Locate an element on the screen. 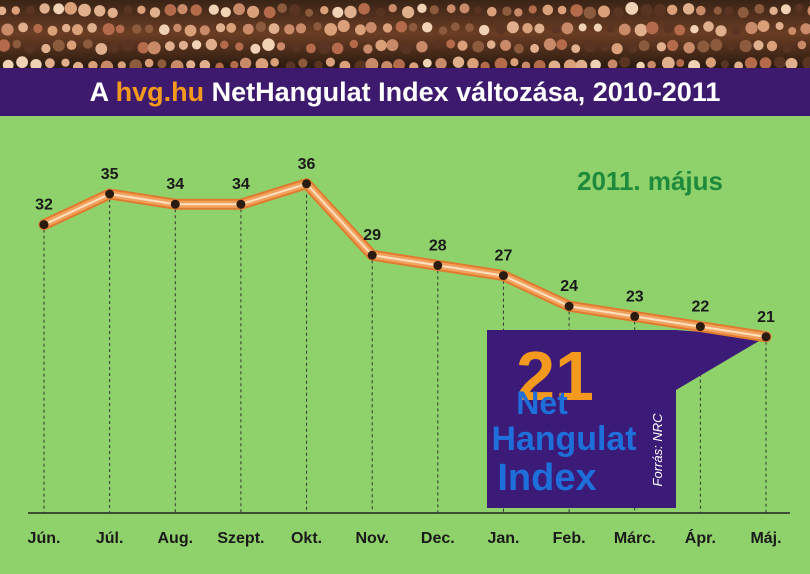  badge-line-net: Net is located at coordinates (542, 403).